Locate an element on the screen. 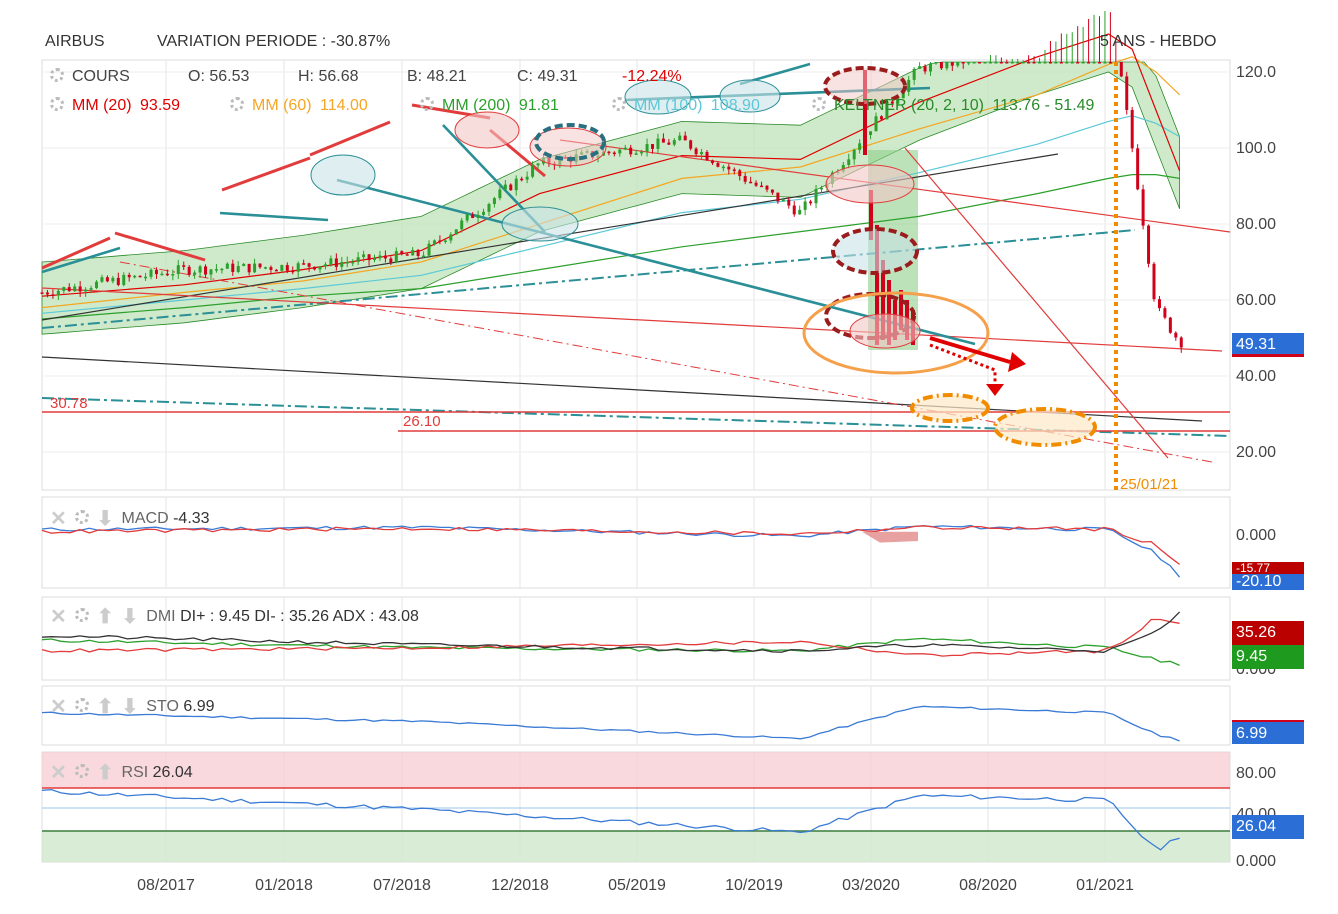 The height and width of the screenshot is (914, 1338). last-price-badge: 49.31 is located at coordinates (1268, 345).